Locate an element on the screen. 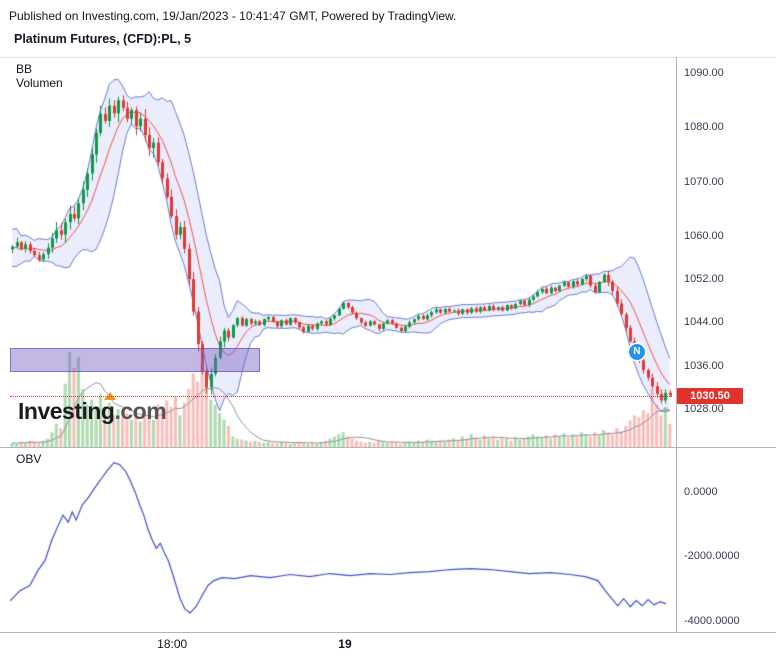 The width and height of the screenshot is (776, 663). obv-axis-label: 0.0000 is located at coordinates (701, 491).